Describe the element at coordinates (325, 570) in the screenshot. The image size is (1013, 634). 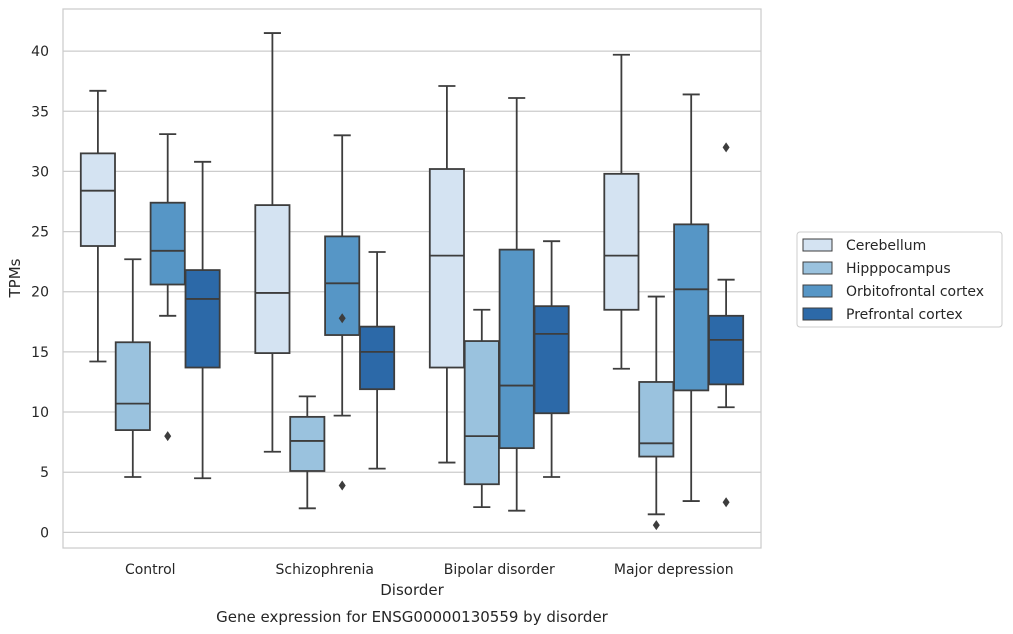
I see `x-tick-label-schizophrenia: Schizophrenia` at that location.